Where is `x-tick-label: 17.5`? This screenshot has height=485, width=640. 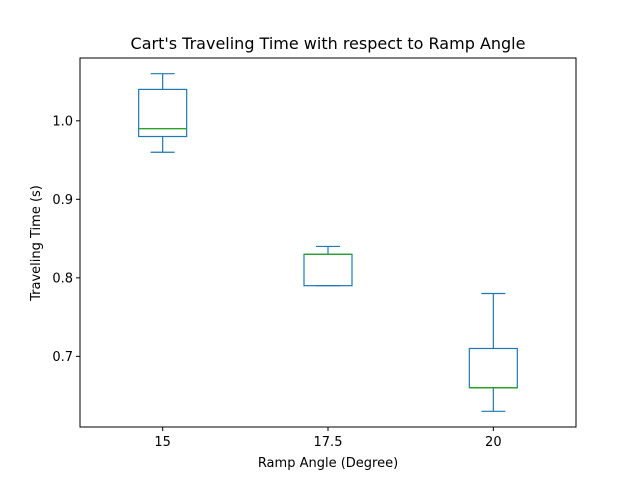 x-tick-label: 17.5 is located at coordinates (328, 442).